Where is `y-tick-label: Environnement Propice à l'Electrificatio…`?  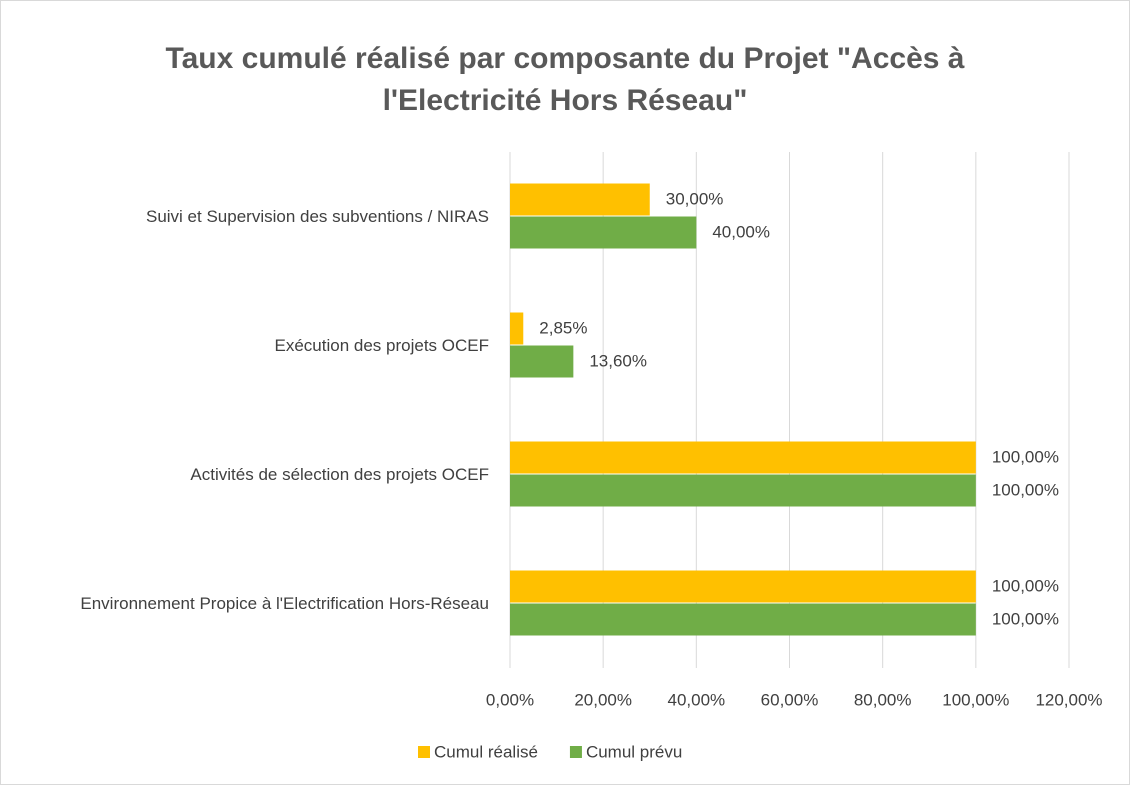 y-tick-label: Environnement Propice à l'Electrificatio… is located at coordinates (284, 603).